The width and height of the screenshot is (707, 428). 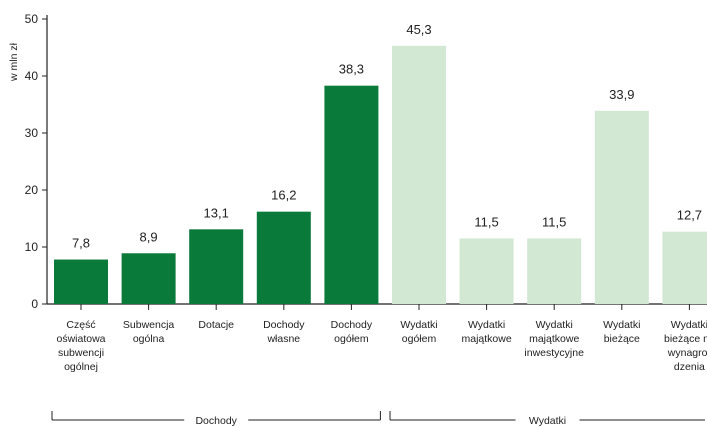 What do you see at coordinates (32, 133) in the screenshot?
I see `y-tick-label: 30` at bounding box center [32, 133].